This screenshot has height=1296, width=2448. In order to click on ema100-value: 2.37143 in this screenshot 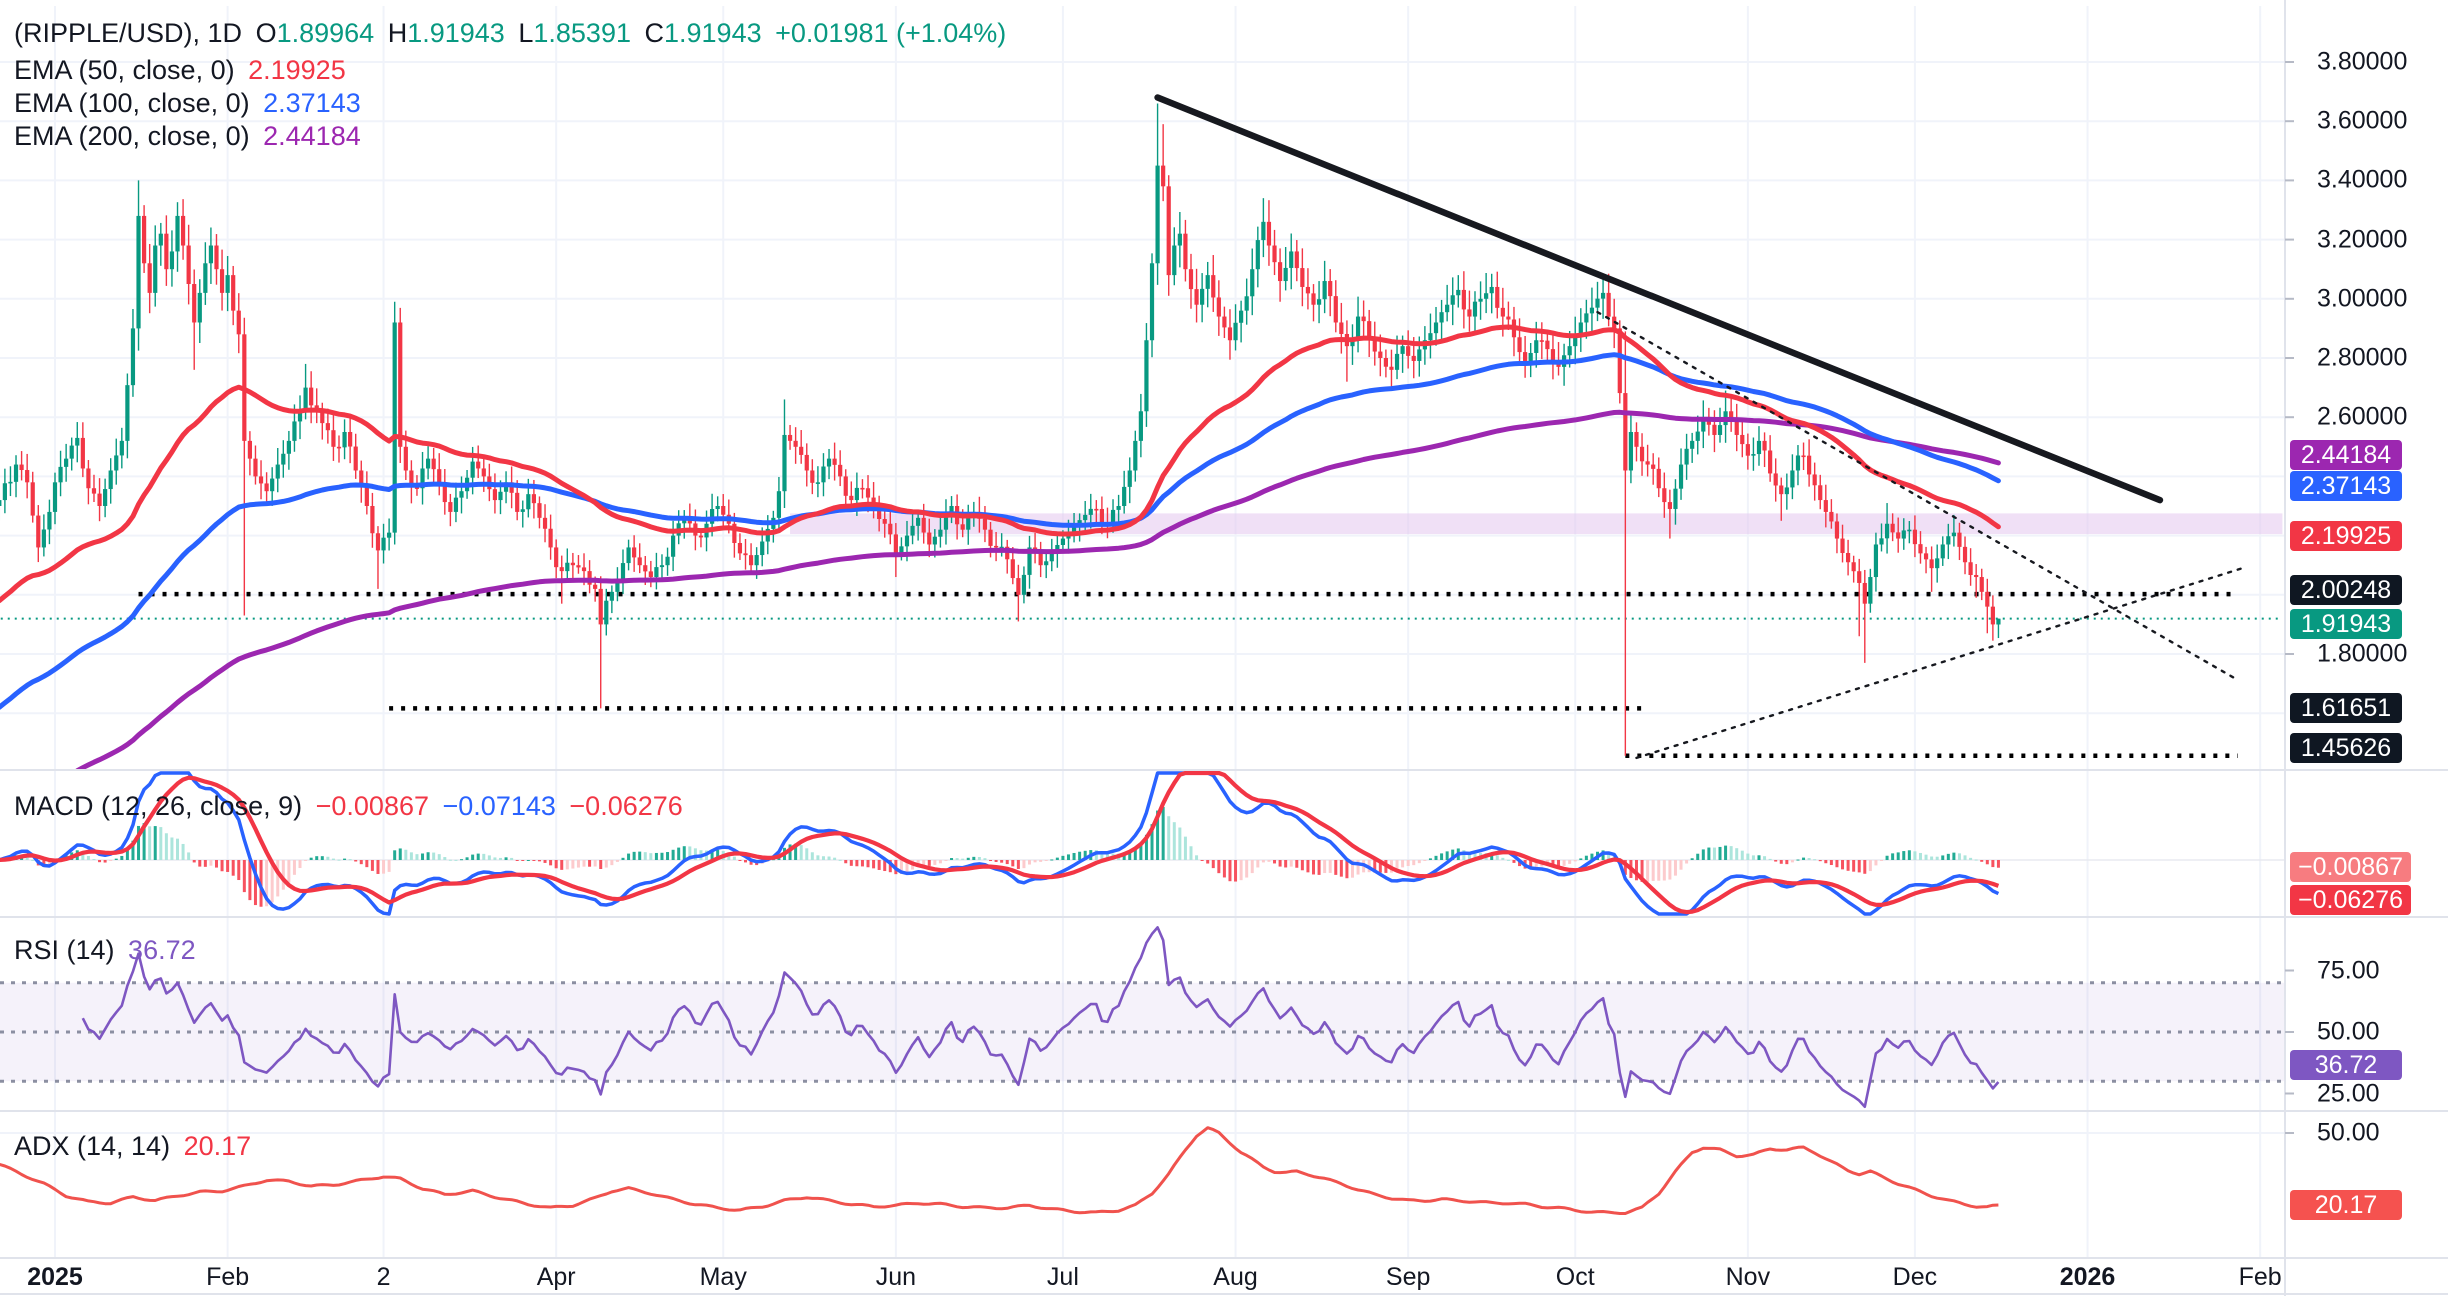, I will do `click(312, 103)`.